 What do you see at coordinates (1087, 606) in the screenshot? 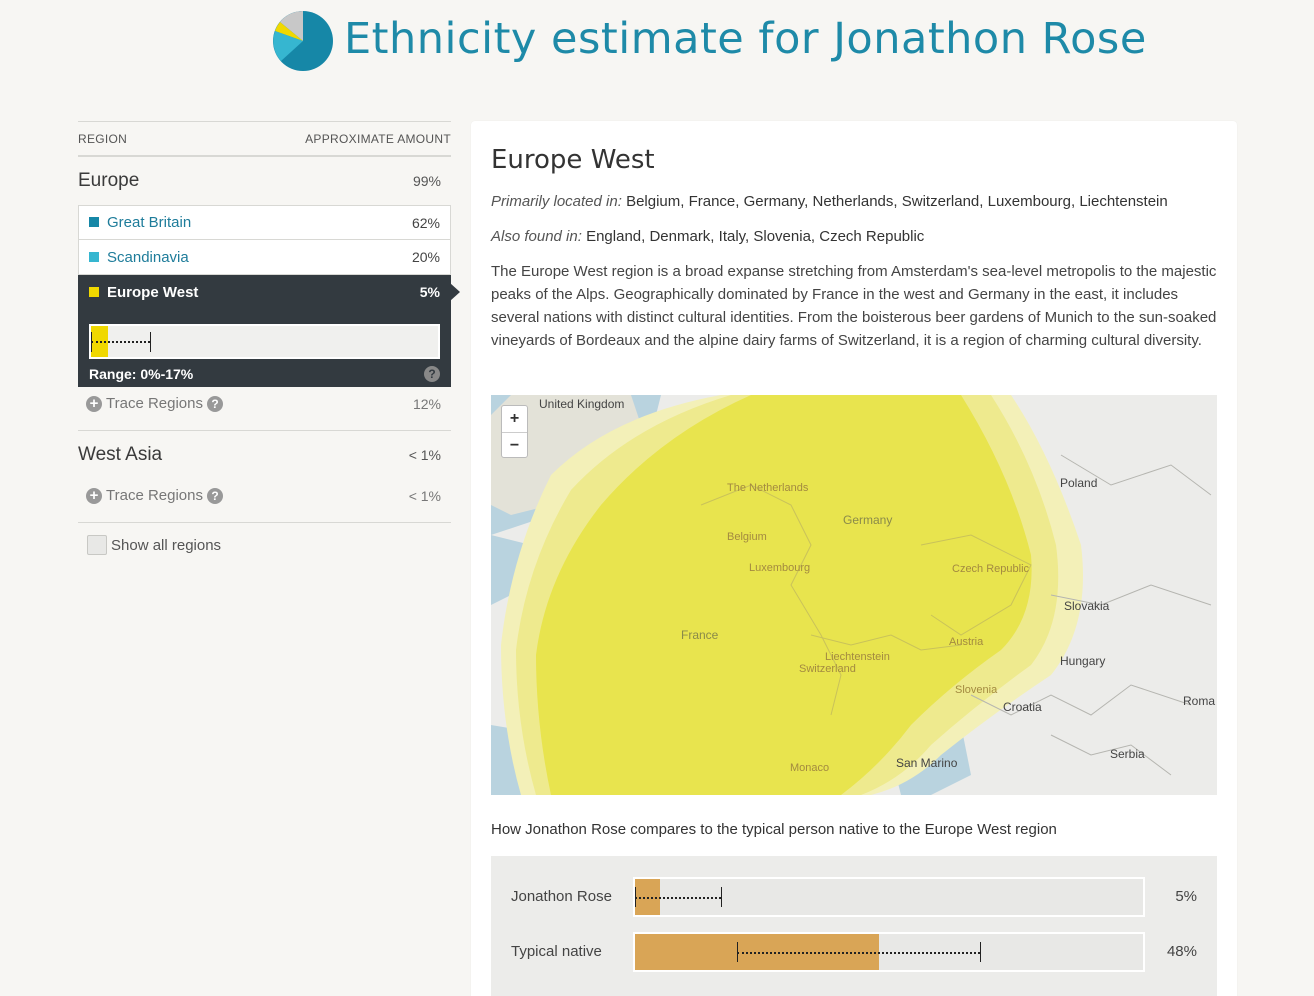
I see `map-label-slovakia: Slovakia` at bounding box center [1087, 606].